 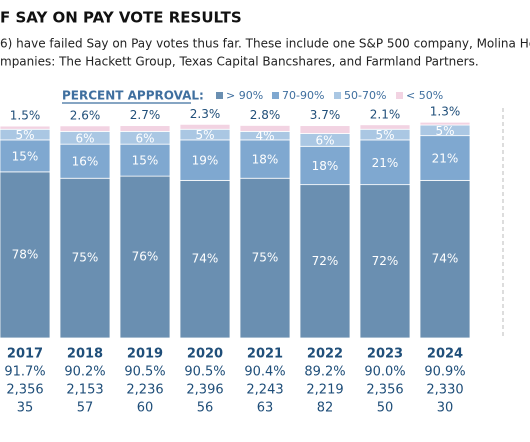 What do you see at coordinates (424, 95) in the screenshot?
I see `legend-label: < 50%` at bounding box center [424, 95].